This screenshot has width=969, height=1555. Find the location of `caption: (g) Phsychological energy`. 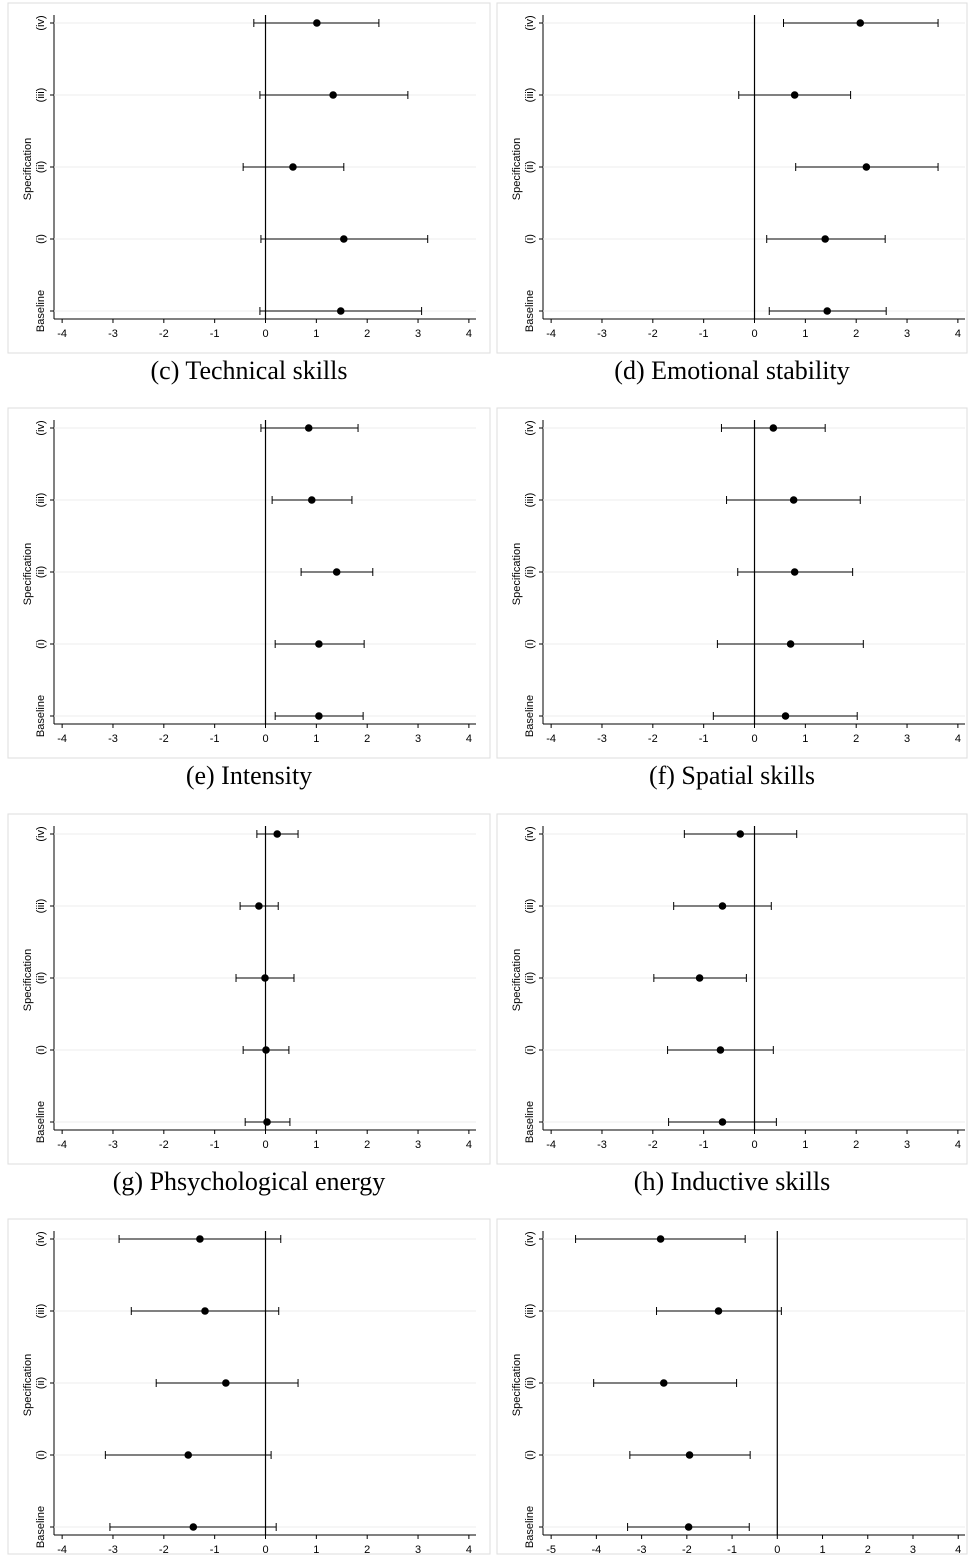

caption: (g) Phsychological energy is located at coordinates (249, 1181).